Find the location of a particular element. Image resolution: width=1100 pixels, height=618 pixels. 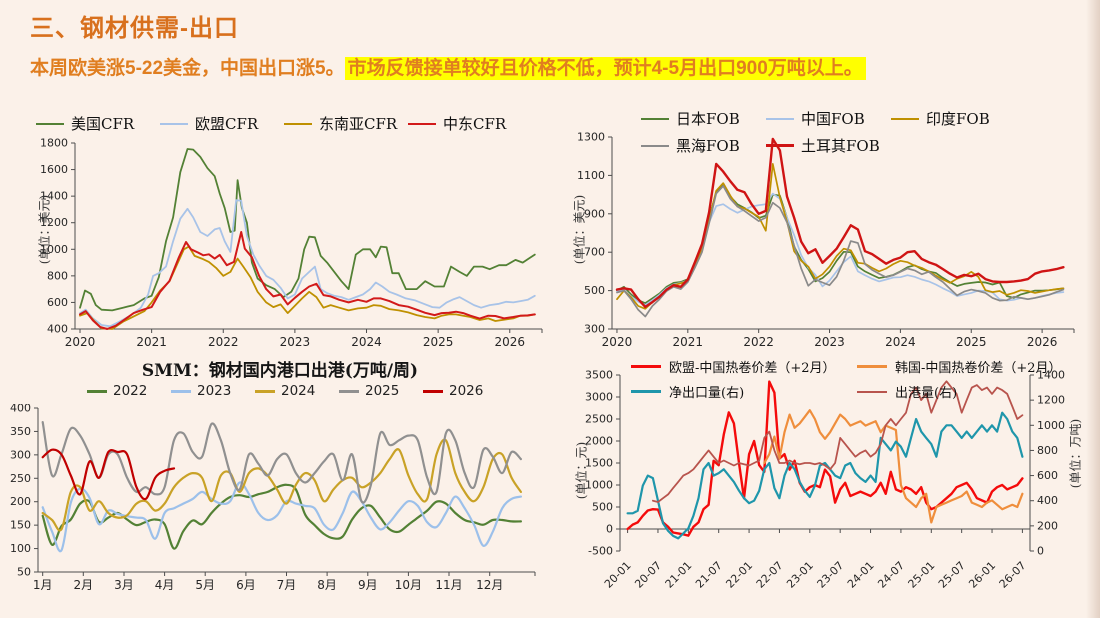

legend-label: 欧盟CFR is located at coordinates (227, 124).